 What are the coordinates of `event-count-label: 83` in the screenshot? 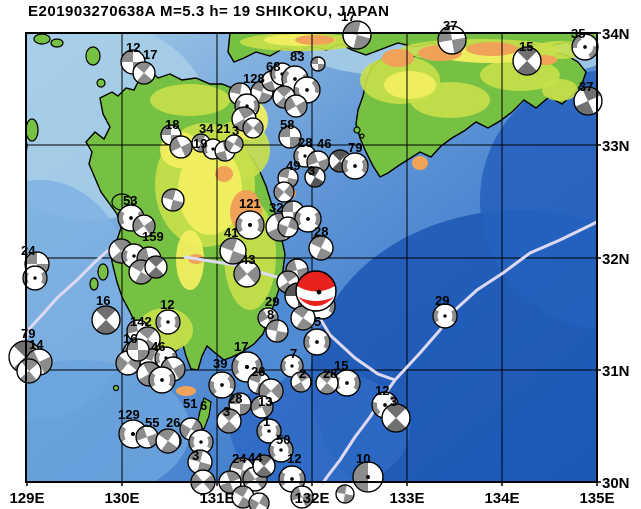 It's located at (297, 56).